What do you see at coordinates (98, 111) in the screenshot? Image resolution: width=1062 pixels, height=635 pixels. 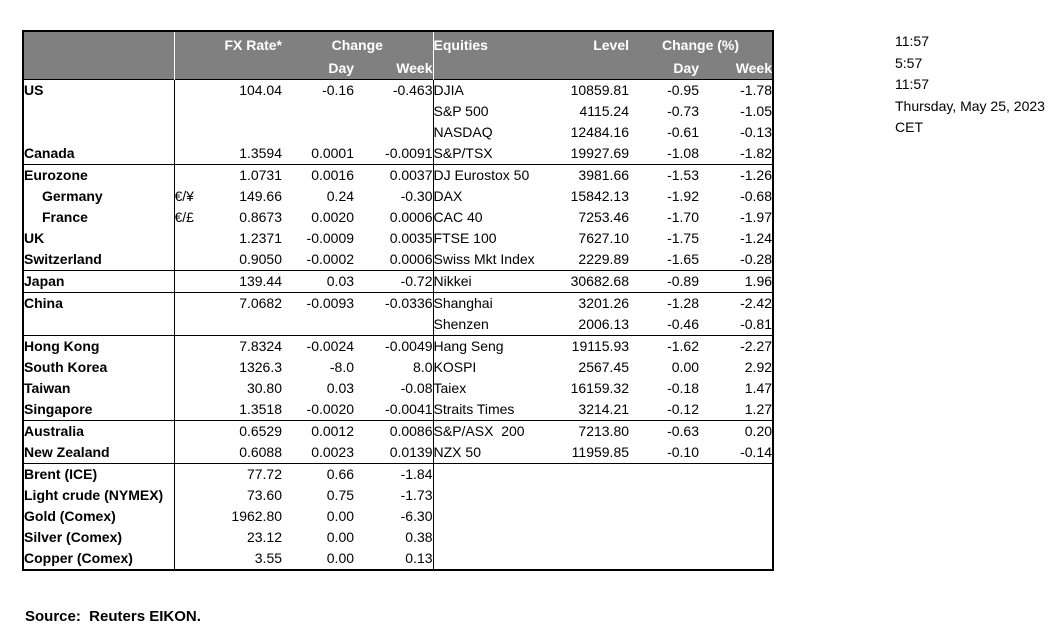 I see `cell-country-name` at bounding box center [98, 111].